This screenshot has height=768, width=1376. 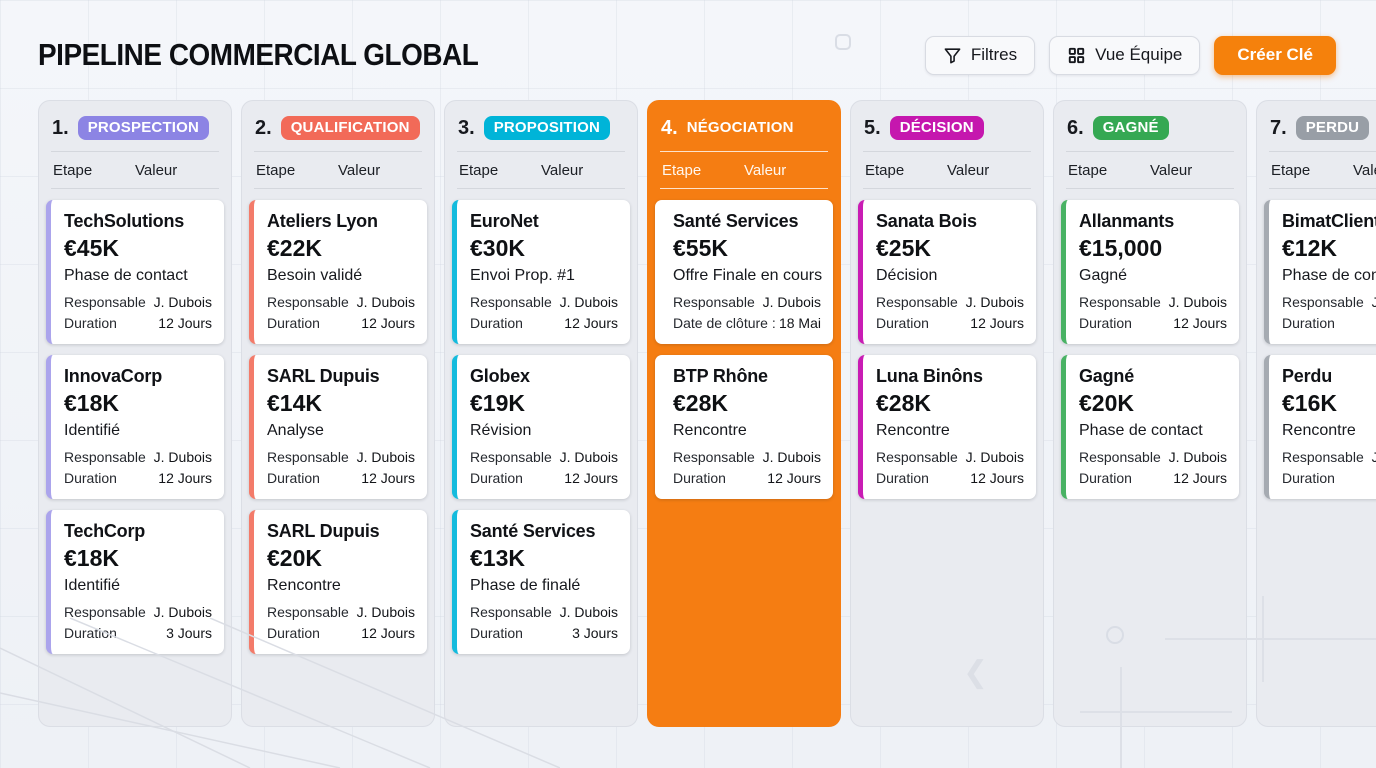 I want to click on deal-stage: Offre Finale en cours, so click(x=748, y=275).